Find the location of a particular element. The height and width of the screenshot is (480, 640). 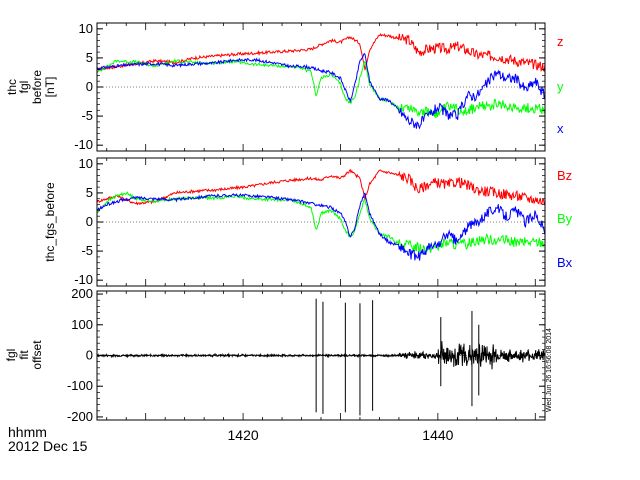

series-line-Bx is located at coordinates (321, 226).